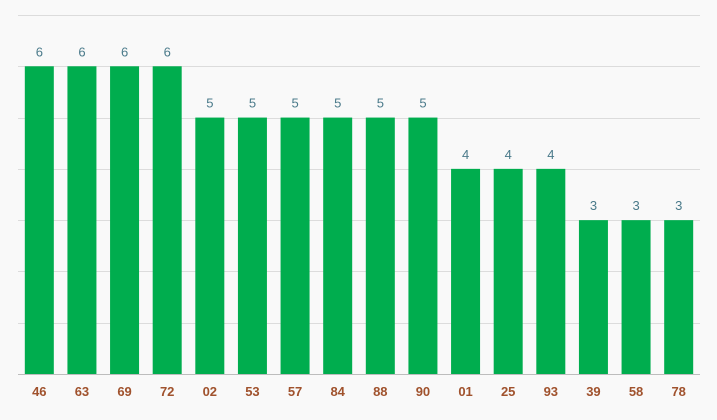 The image size is (717, 420). Describe the element at coordinates (39, 391) in the screenshot. I see `x-tick-label: 46` at that location.